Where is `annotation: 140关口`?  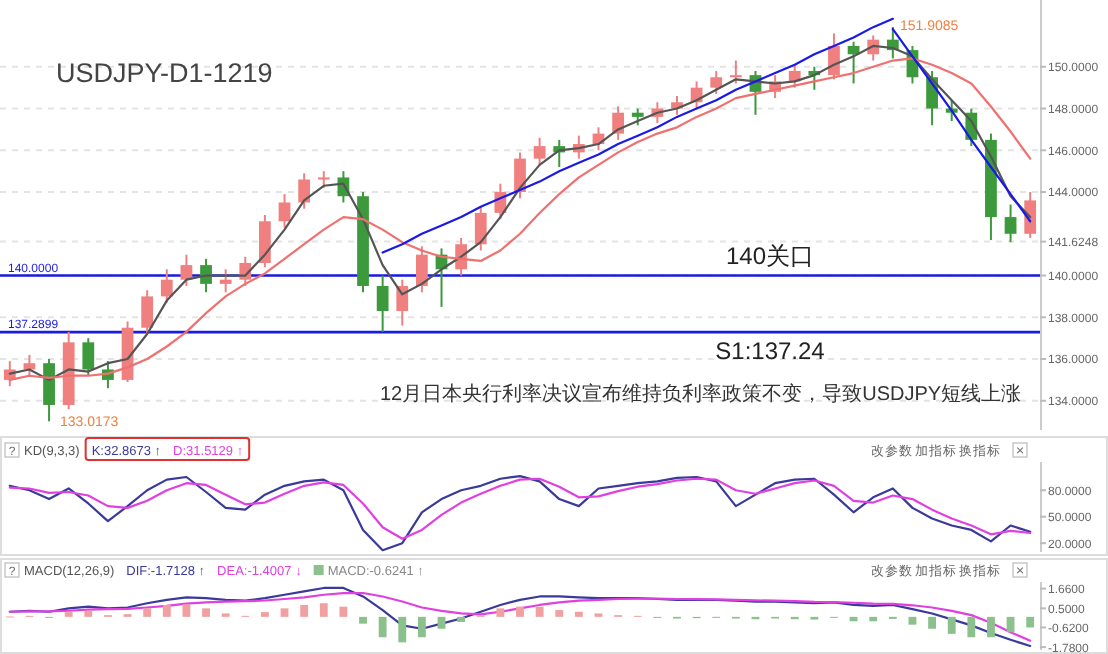 annotation: 140关口 is located at coordinates (770, 255).